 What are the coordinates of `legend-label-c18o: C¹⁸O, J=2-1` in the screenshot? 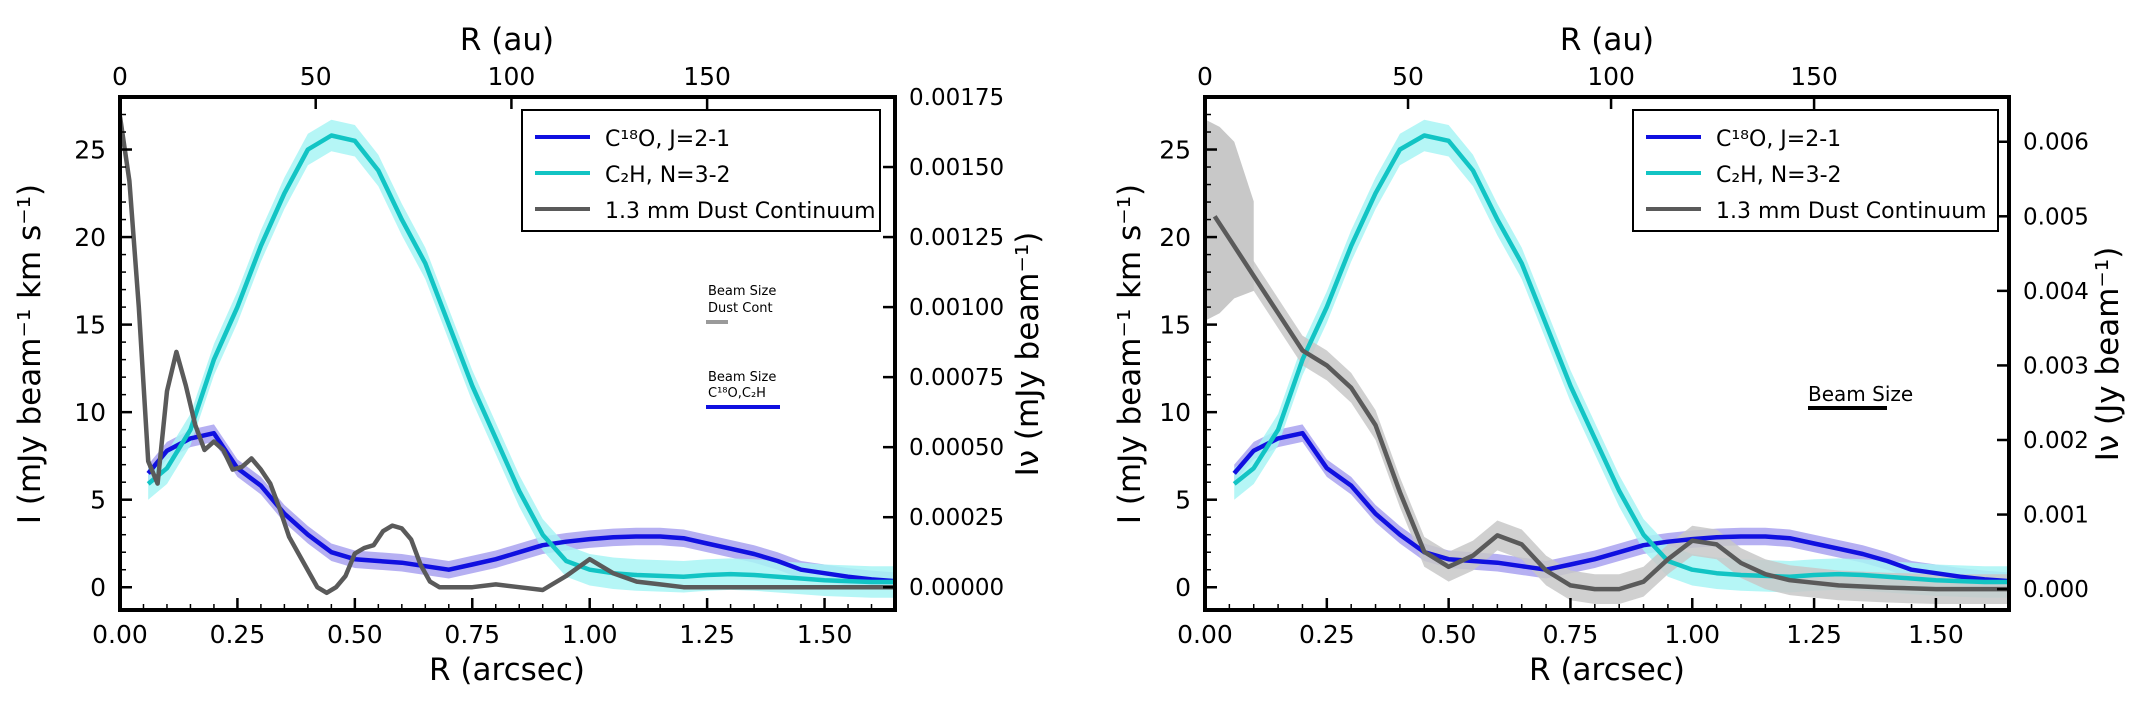 It's located at (667, 139).